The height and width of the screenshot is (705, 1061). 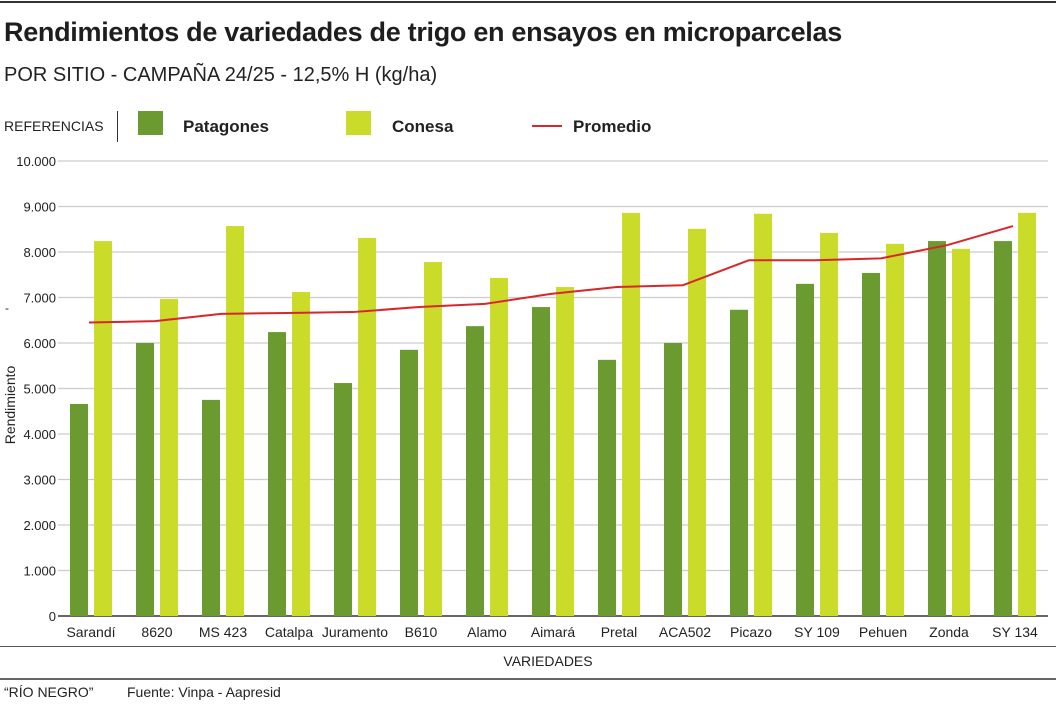 What do you see at coordinates (39, 571) in the screenshot?
I see `y-tick-label: 1.000` at bounding box center [39, 571].